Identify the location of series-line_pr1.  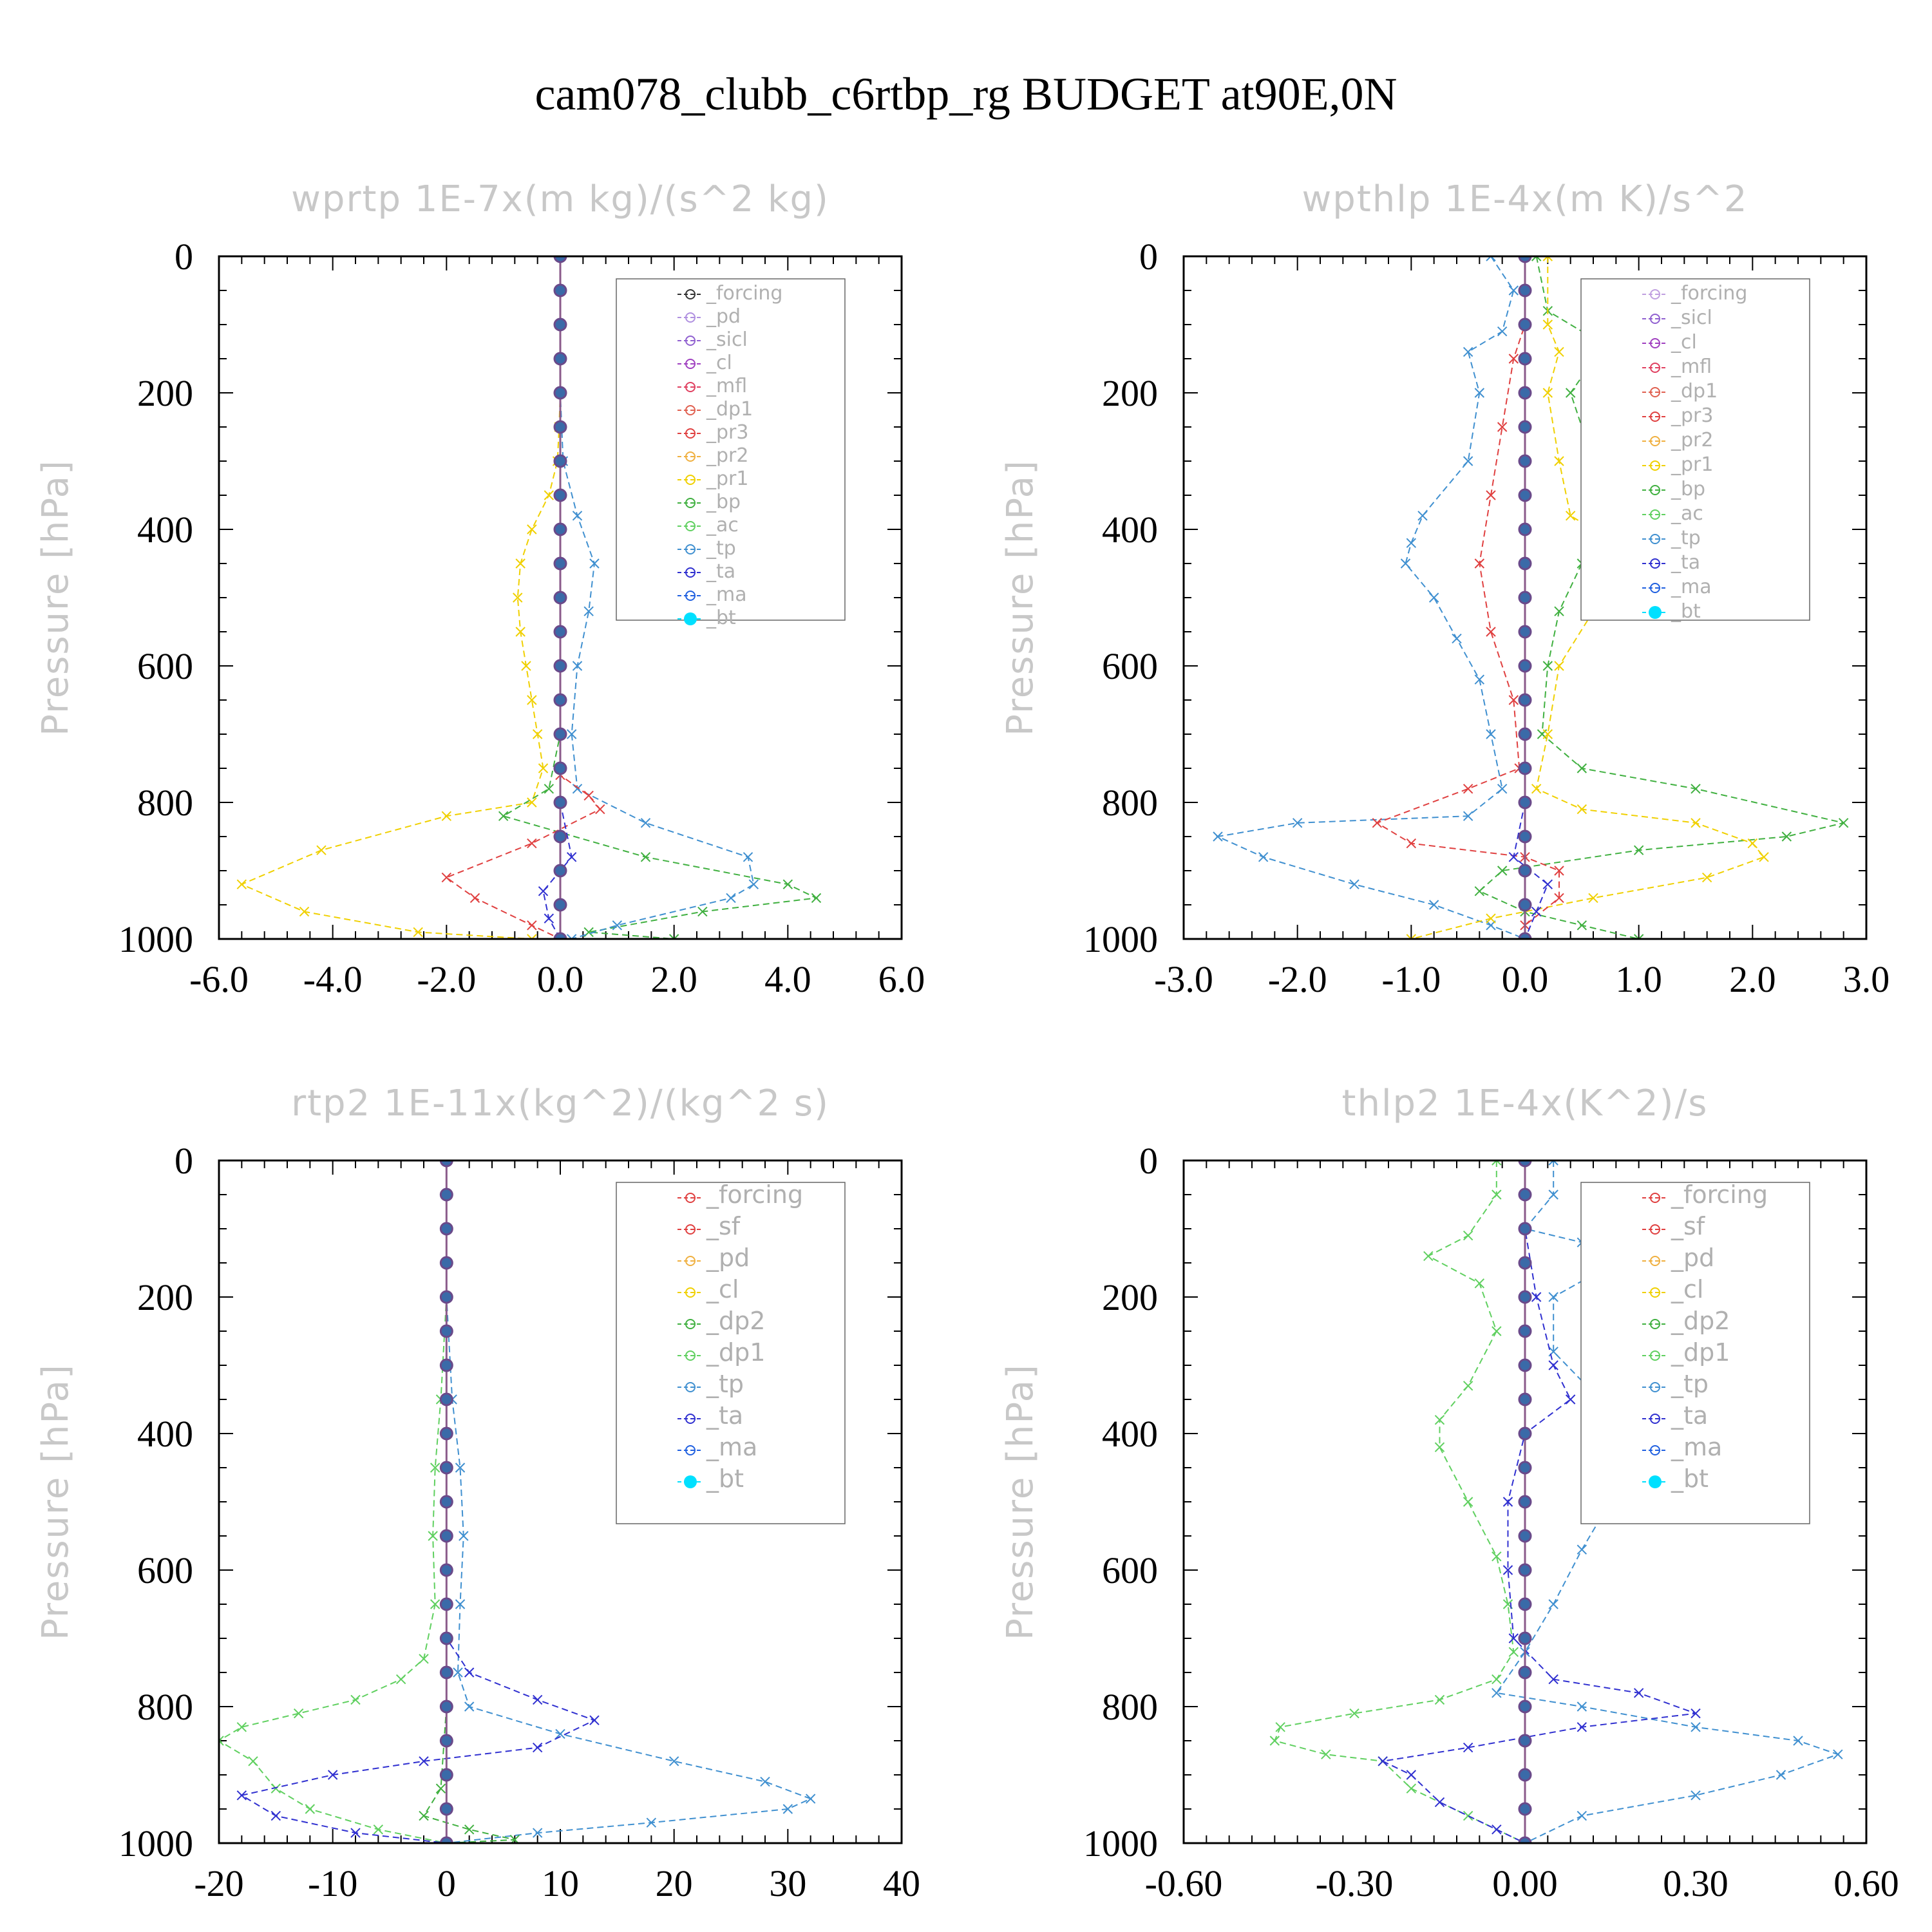
(400, 597).